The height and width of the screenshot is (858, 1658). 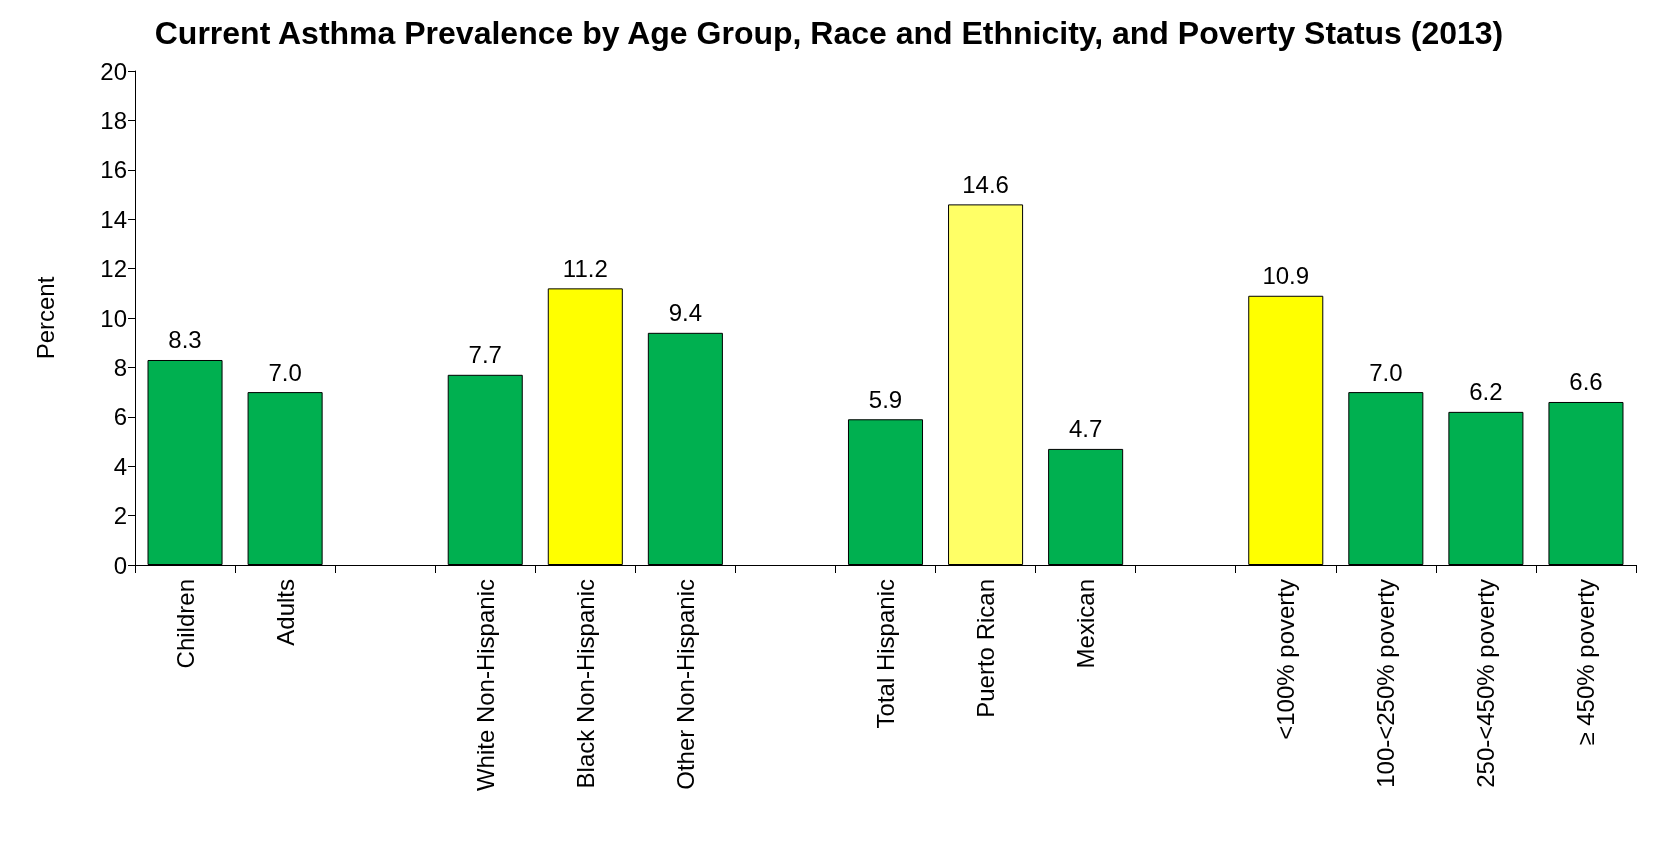 What do you see at coordinates (45, 318) in the screenshot?
I see `y-axis-title: Percent` at bounding box center [45, 318].